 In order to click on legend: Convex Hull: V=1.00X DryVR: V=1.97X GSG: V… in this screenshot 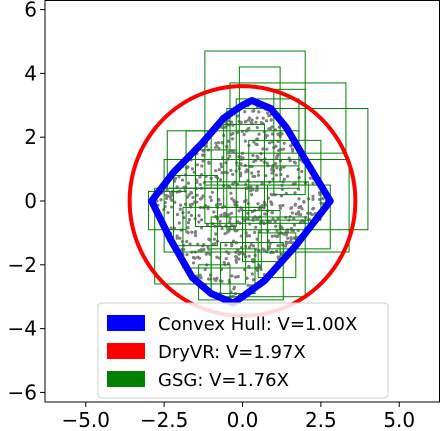, I will do `click(243, 350)`.